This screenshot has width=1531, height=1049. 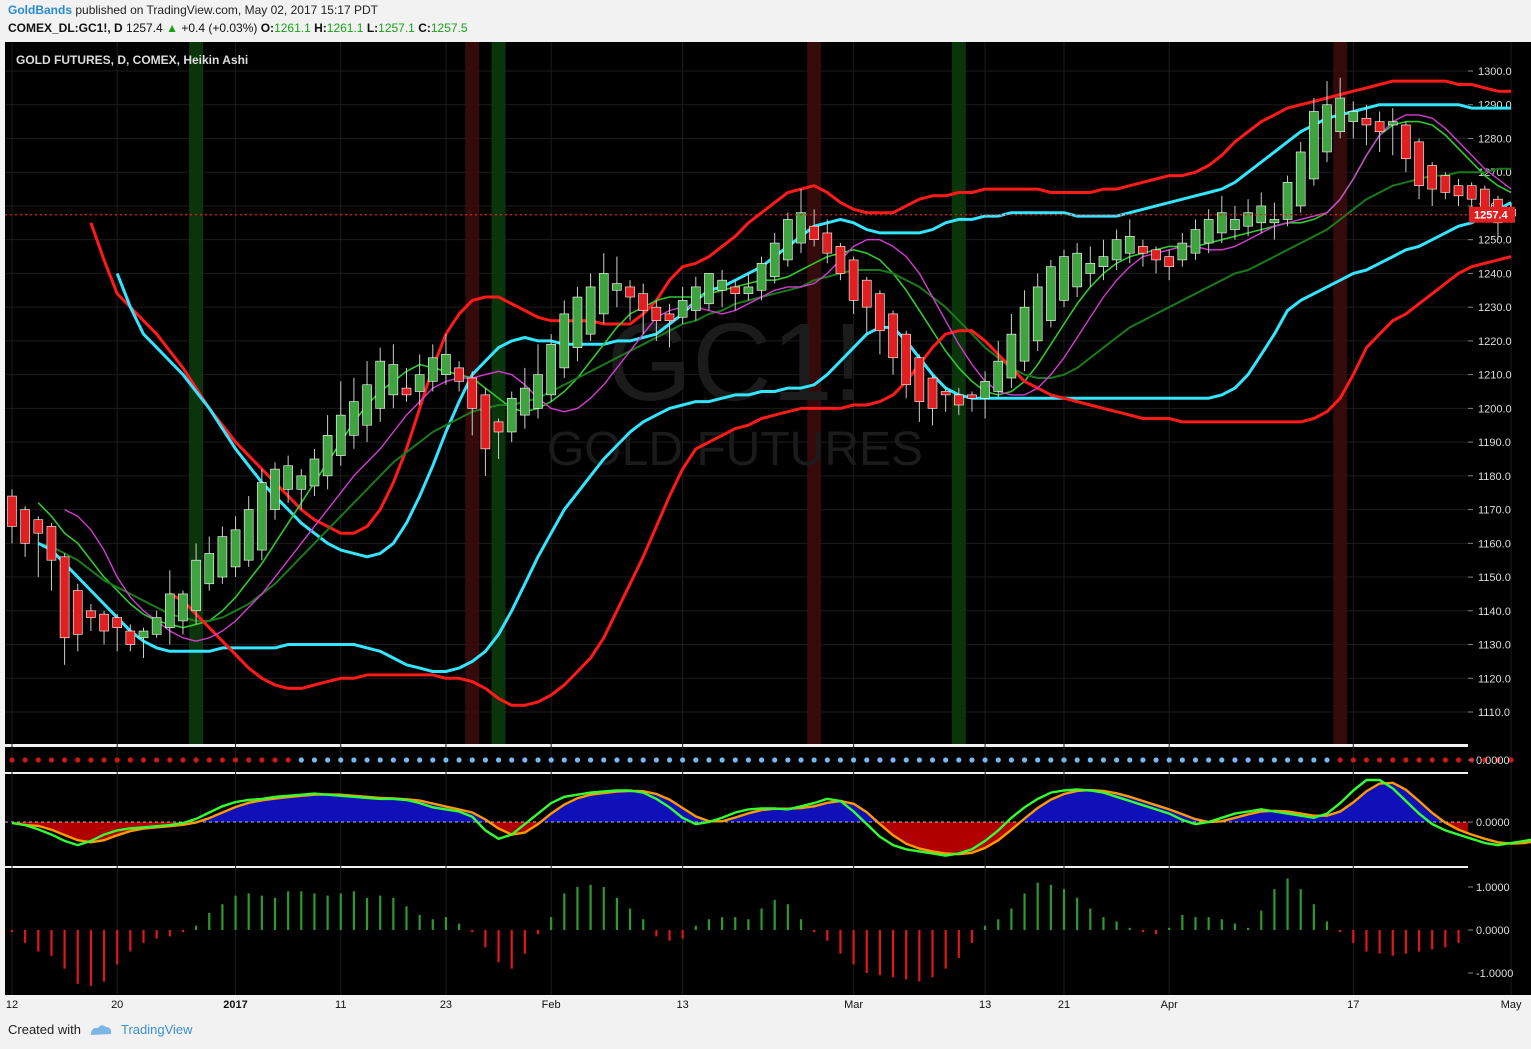 I want to click on tradingview-link: TradingView, so click(x=156, y=1029).